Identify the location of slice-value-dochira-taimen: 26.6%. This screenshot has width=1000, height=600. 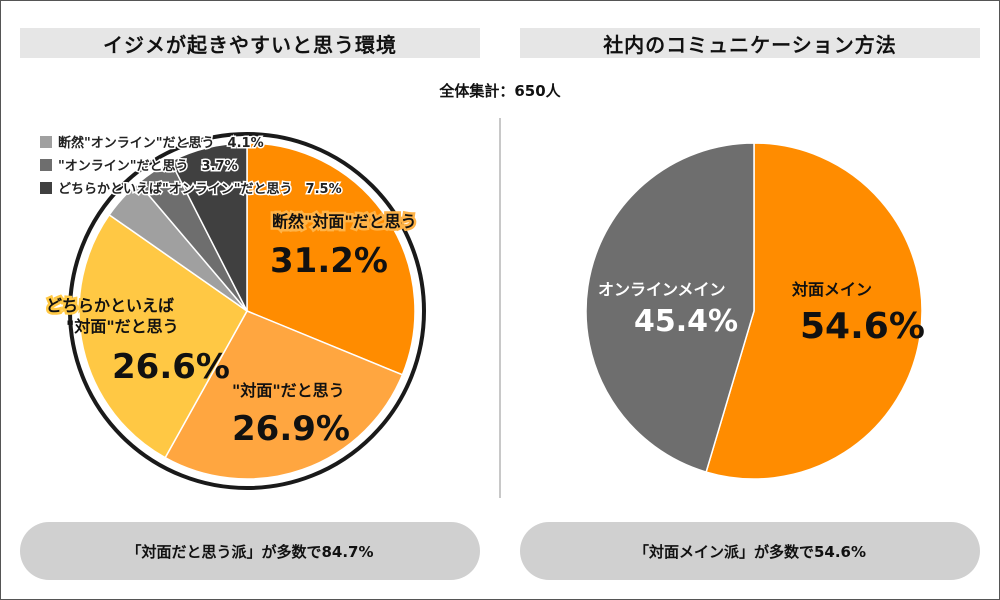
(171, 367).